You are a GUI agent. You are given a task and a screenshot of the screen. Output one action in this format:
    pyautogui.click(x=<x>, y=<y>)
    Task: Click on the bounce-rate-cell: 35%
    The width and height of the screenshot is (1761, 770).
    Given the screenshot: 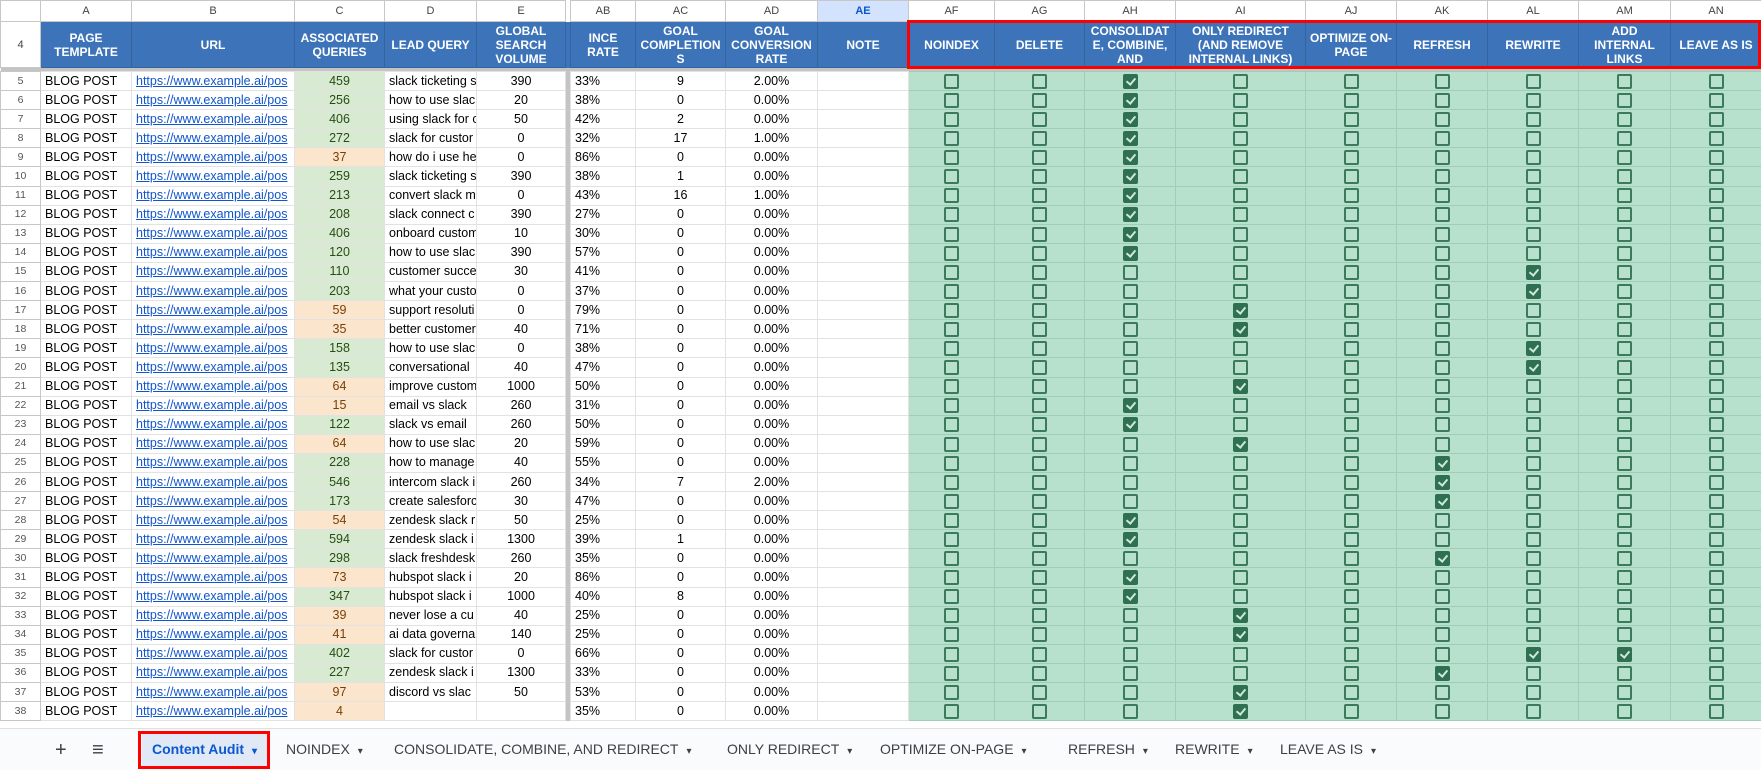 What is the action you would take?
    pyautogui.click(x=603, y=558)
    